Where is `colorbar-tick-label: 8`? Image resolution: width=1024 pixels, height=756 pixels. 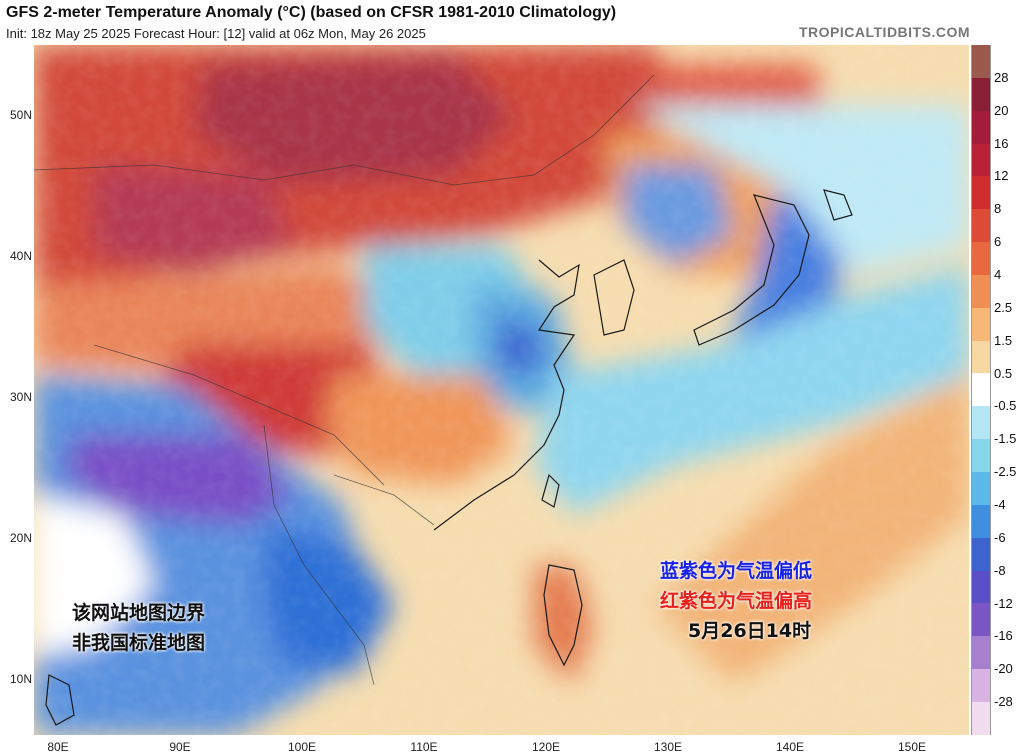
colorbar-tick-label: 8 is located at coordinates (998, 209).